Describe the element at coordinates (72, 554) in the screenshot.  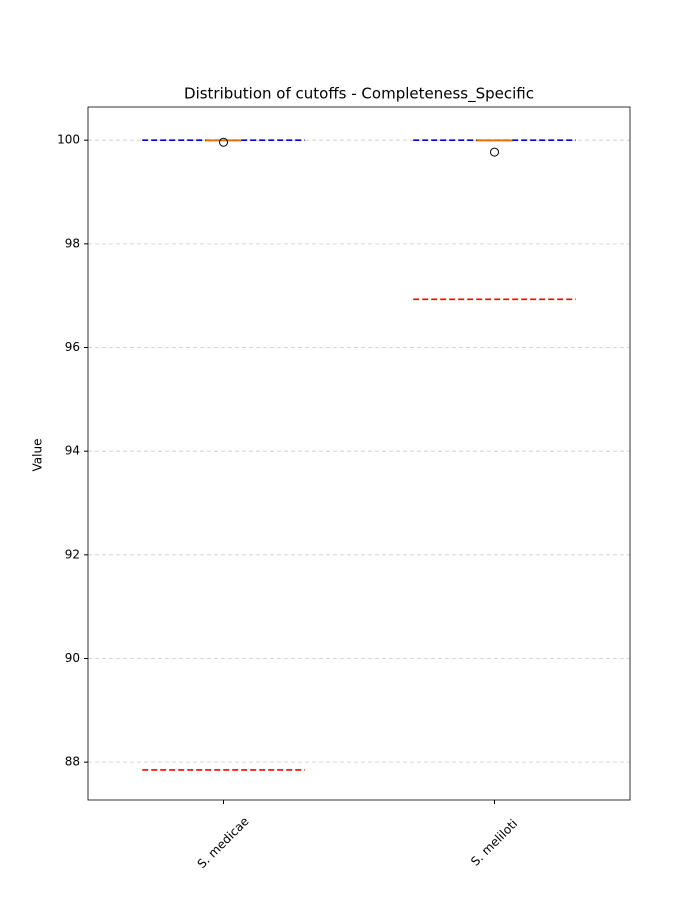
I see `y-tick-label: 92` at that location.